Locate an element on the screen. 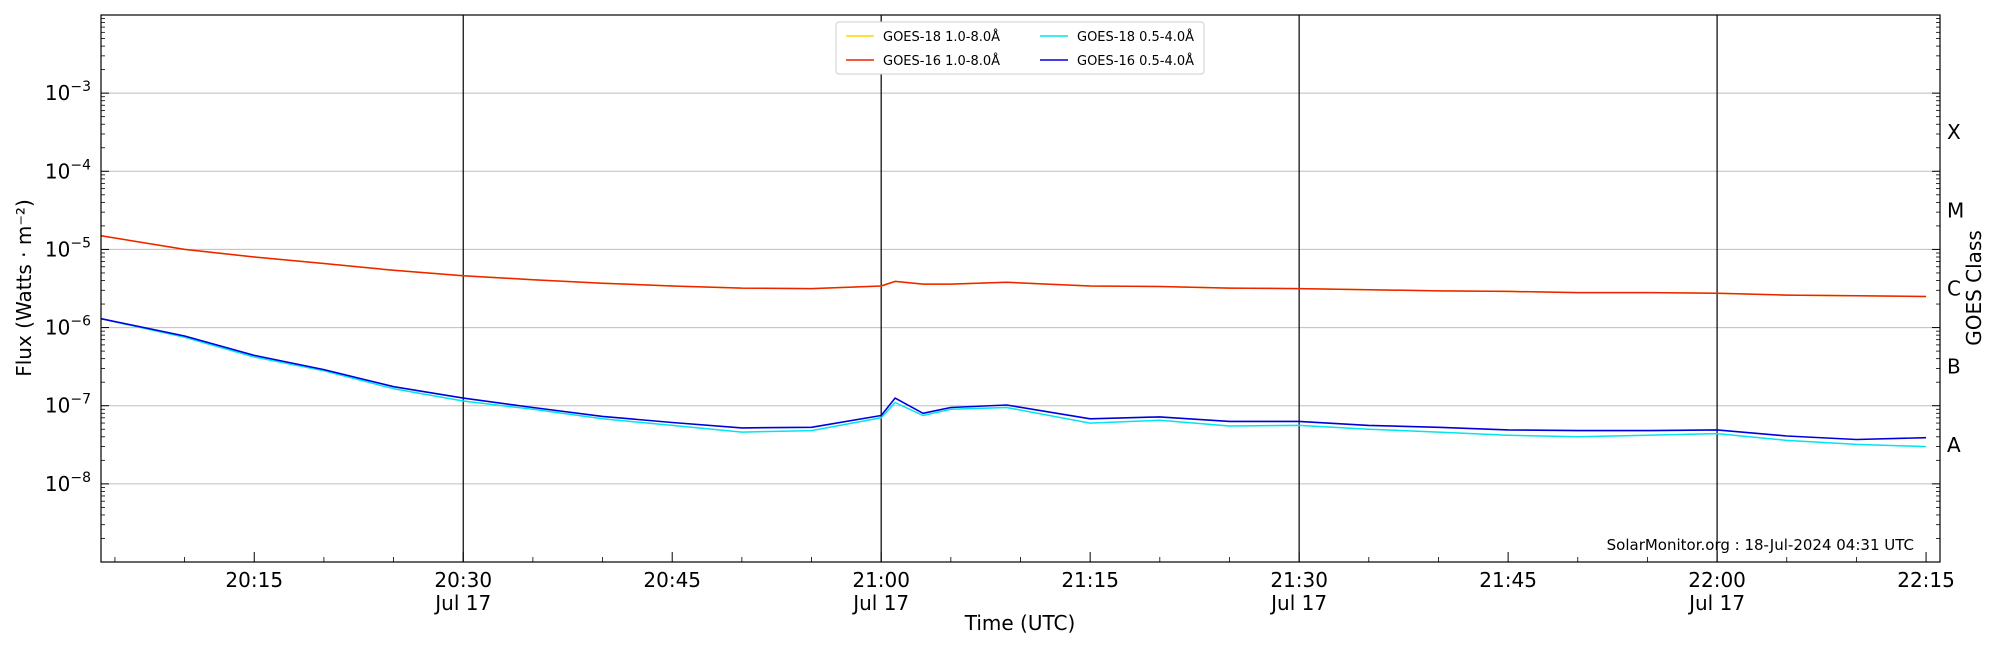 The height and width of the screenshot is (650, 2000). goes-class-label: X is located at coordinates (1954, 132).